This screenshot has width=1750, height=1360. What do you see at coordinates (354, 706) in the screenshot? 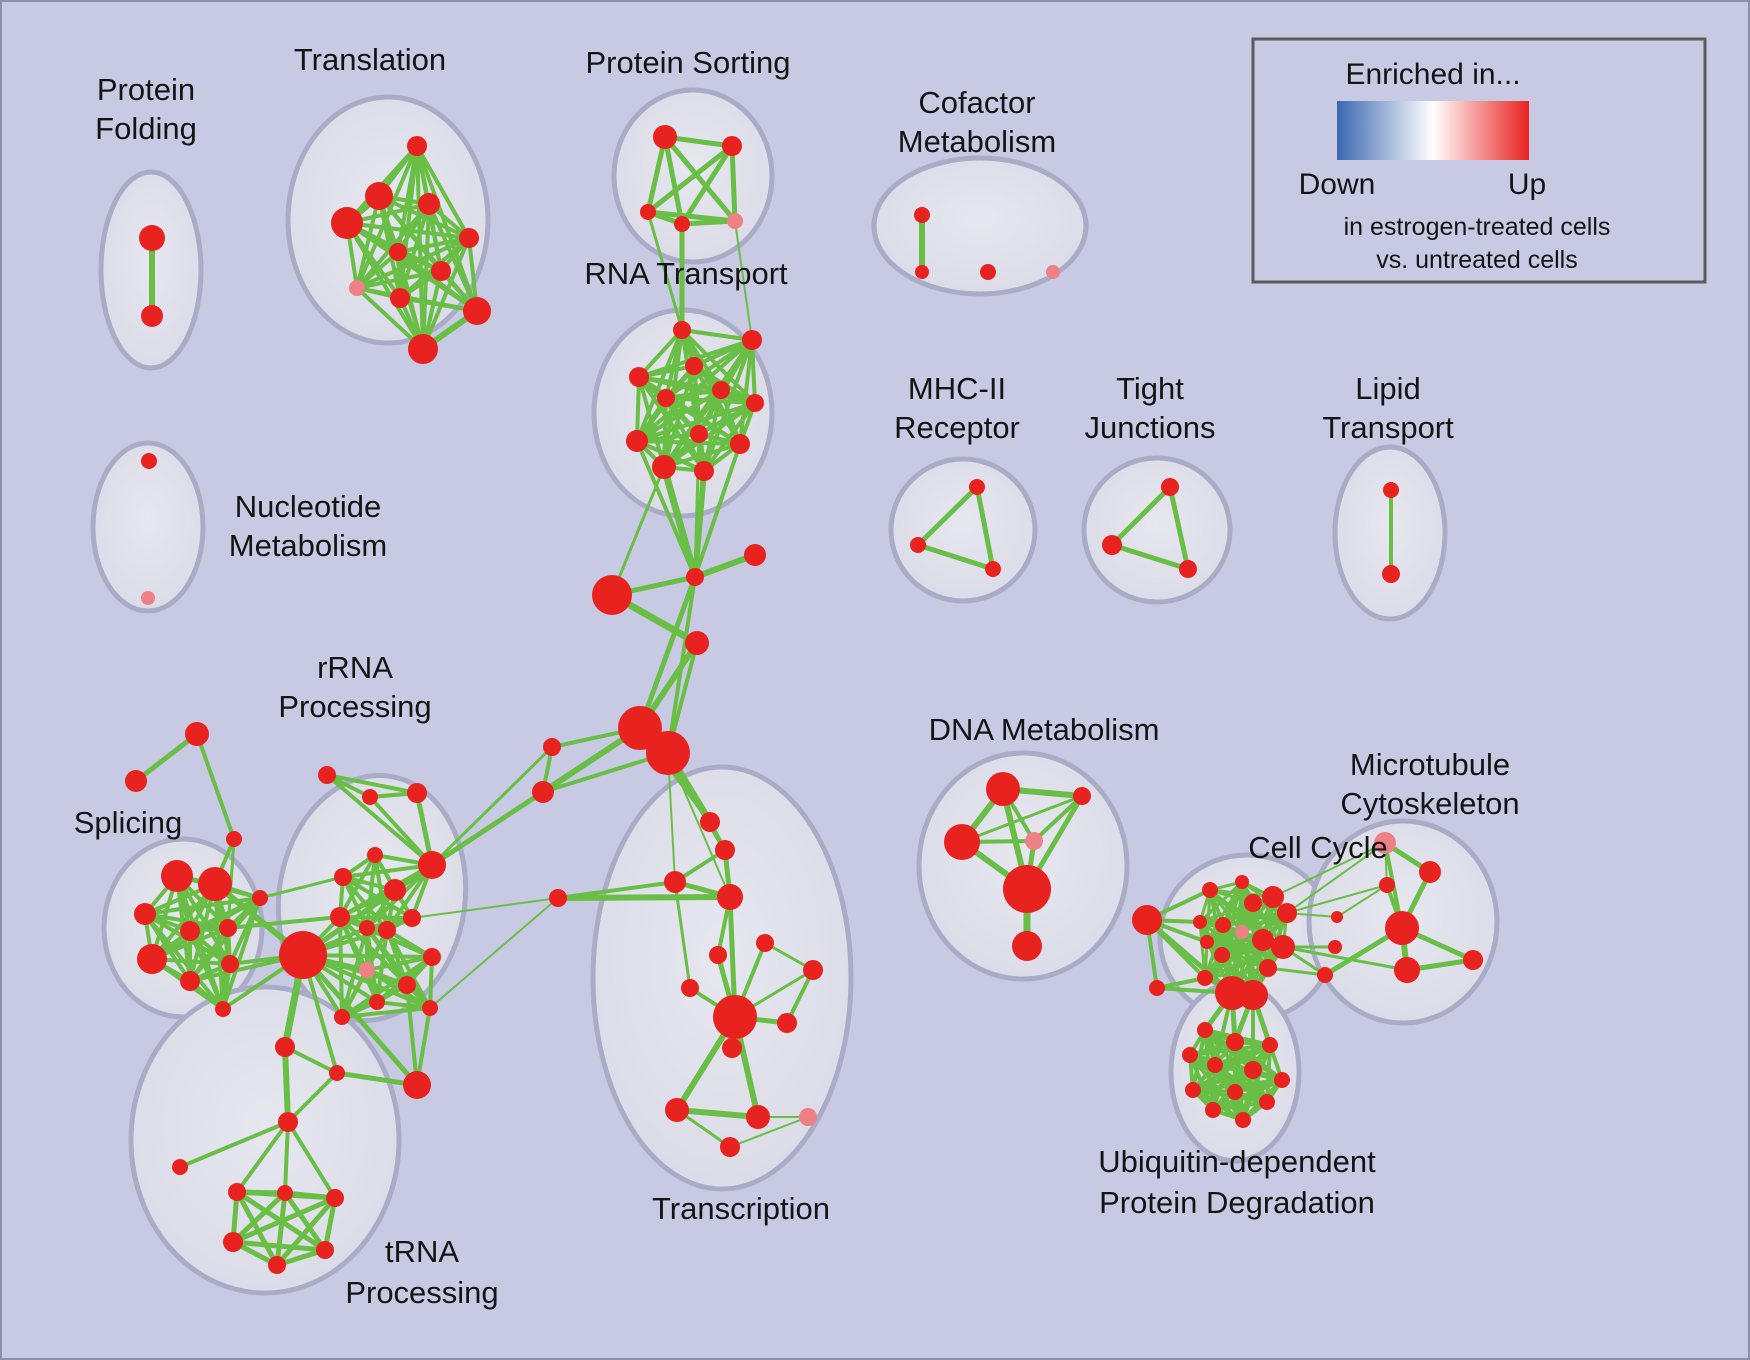
I see `cluster-label-rrna-processing: Processing` at bounding box center [354, 706].